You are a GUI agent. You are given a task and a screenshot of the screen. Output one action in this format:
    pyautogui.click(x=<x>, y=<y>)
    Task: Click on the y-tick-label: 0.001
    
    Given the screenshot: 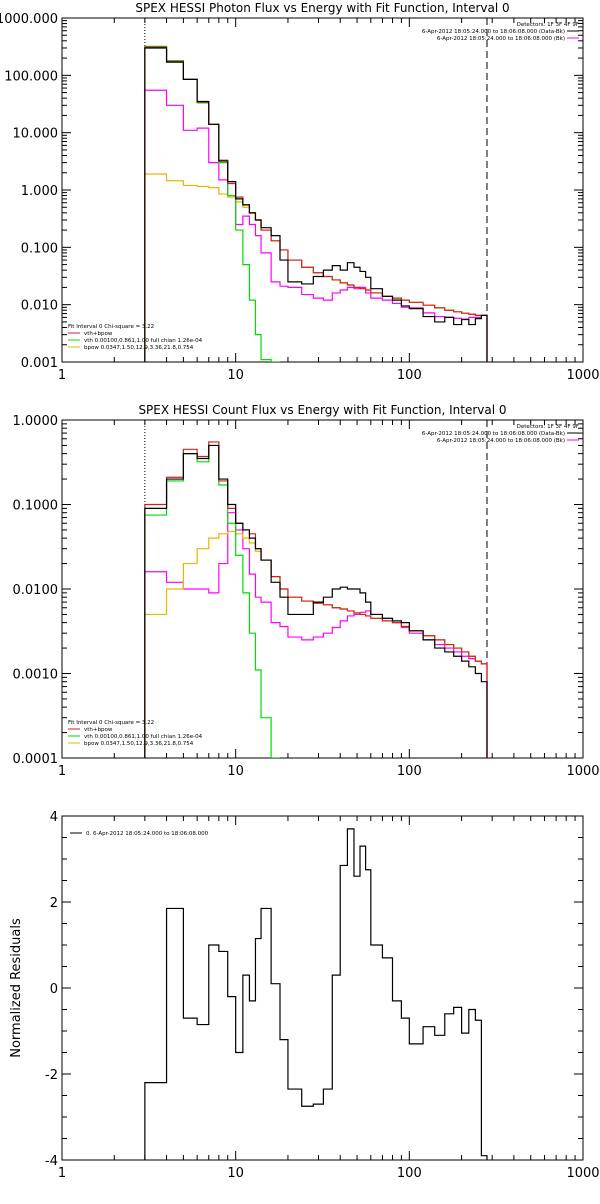 What is the action you would take?
    pyautogui.click(x=39, y=363)
    